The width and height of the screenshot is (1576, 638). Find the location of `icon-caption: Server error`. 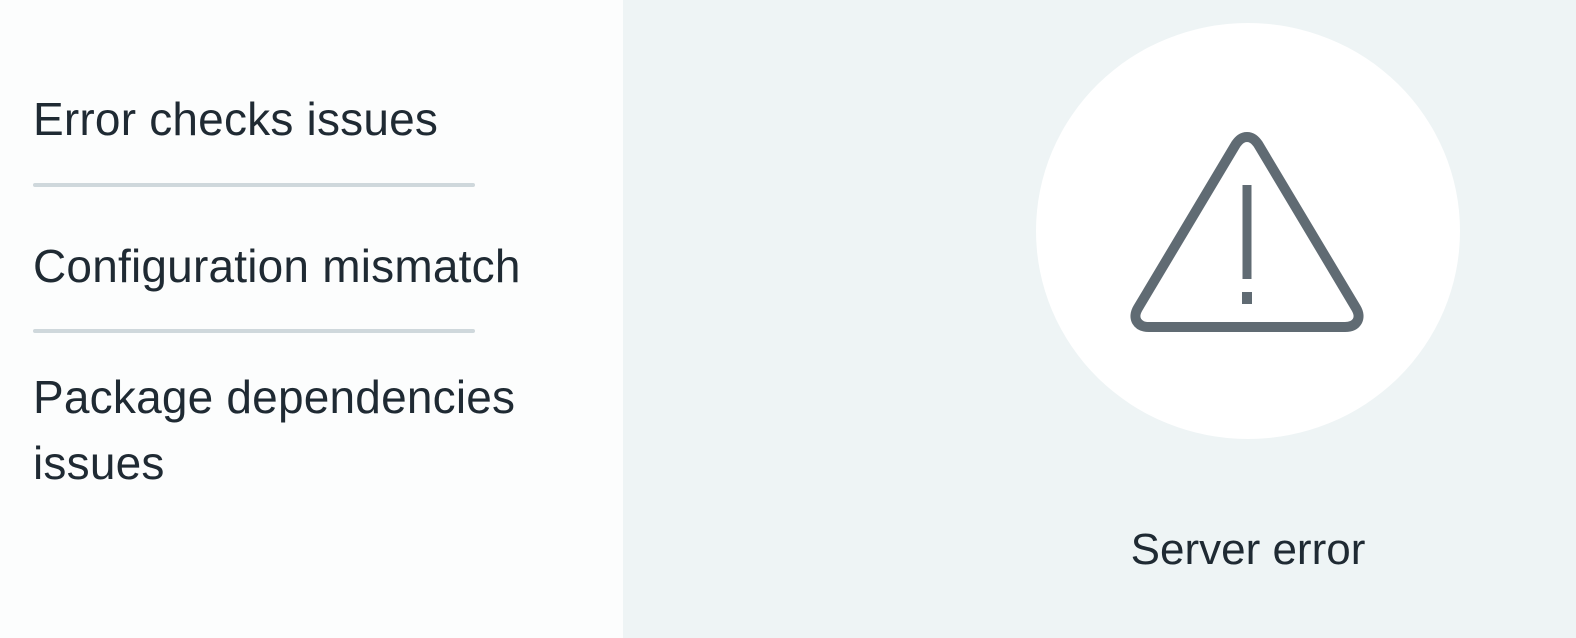

icon-caption: Server error is located at coordinates (1248, 549).